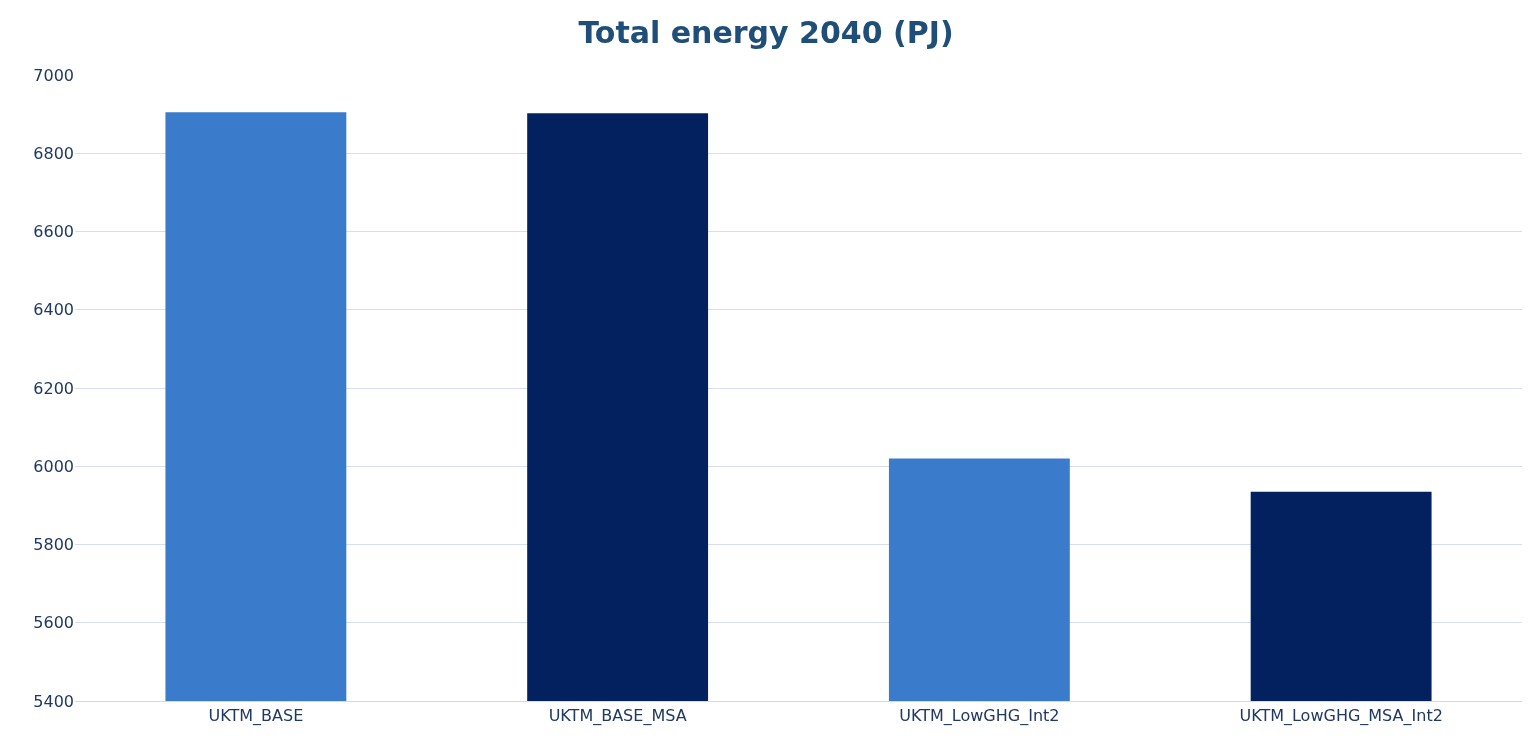  Describe the element at coordinates (53, 75) in the screenshot. I see `y-tick-label: 7000` at that location.